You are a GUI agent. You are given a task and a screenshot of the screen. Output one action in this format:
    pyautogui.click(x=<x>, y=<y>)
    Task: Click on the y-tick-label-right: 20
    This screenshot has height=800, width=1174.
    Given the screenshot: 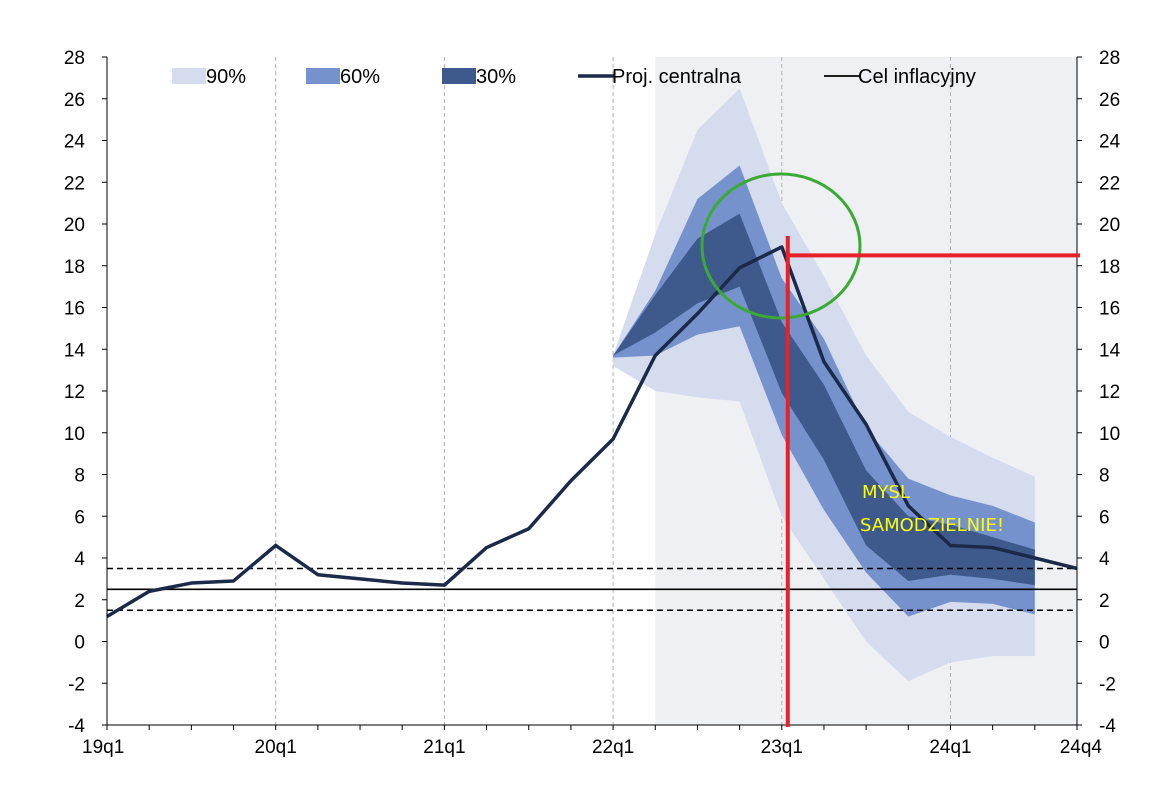 What is the action you would take?
    pyautogui.click(x=1109, y=225)
    